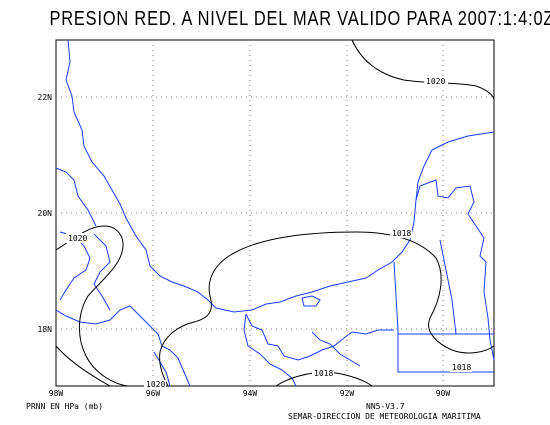 The height and width of the screenshot is (425, 550). What do you see at coordinates (77, 238) in the screenshot?
I see `isobar-label-west: 1020` at bounding box center [77, 238].